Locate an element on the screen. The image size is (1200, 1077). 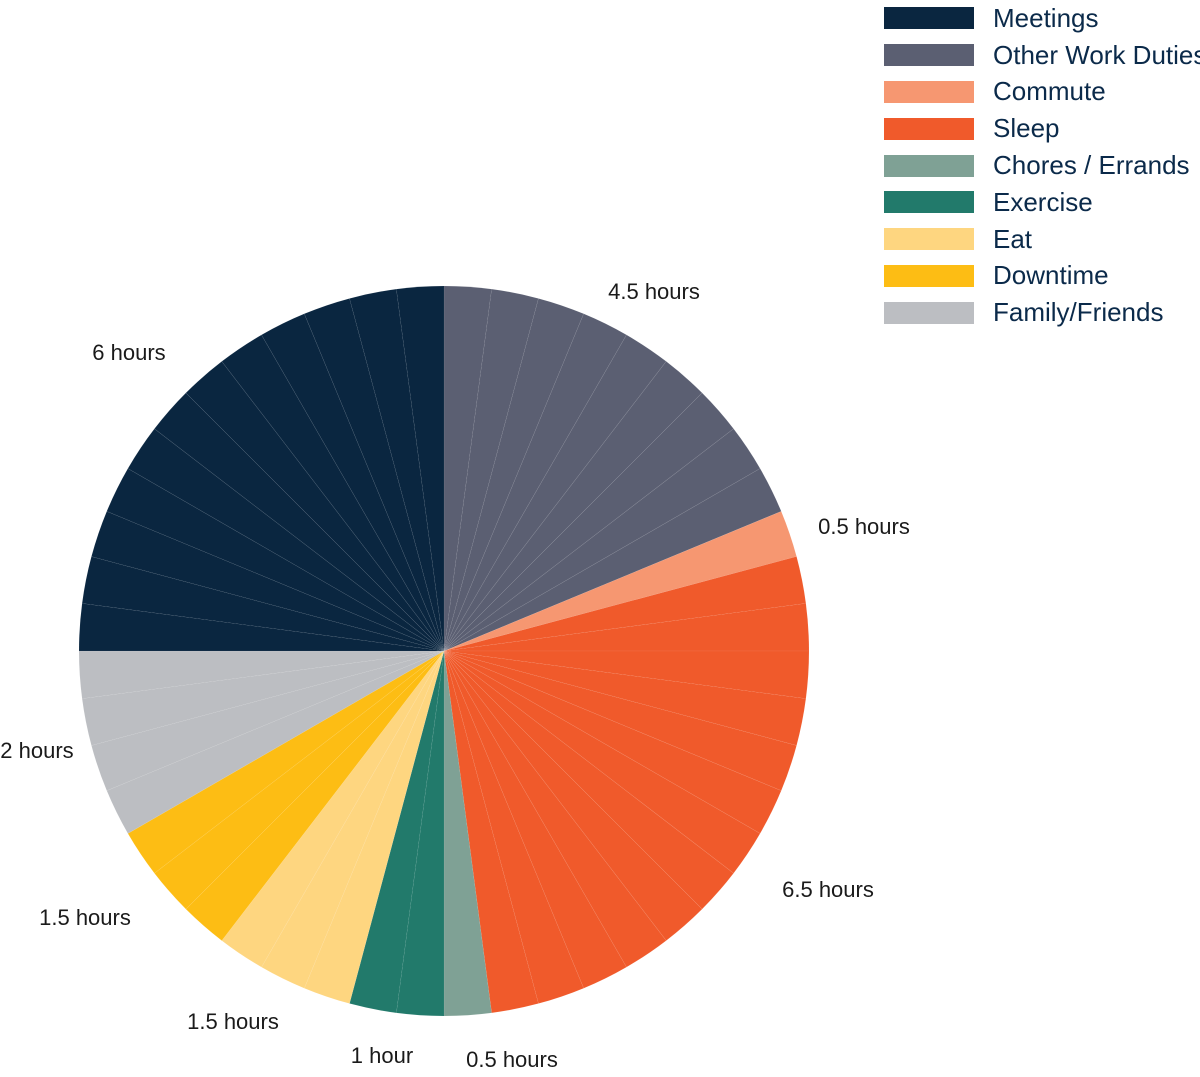
data-label-sleep: 6.5 hours is located at coordinates (828, 889).